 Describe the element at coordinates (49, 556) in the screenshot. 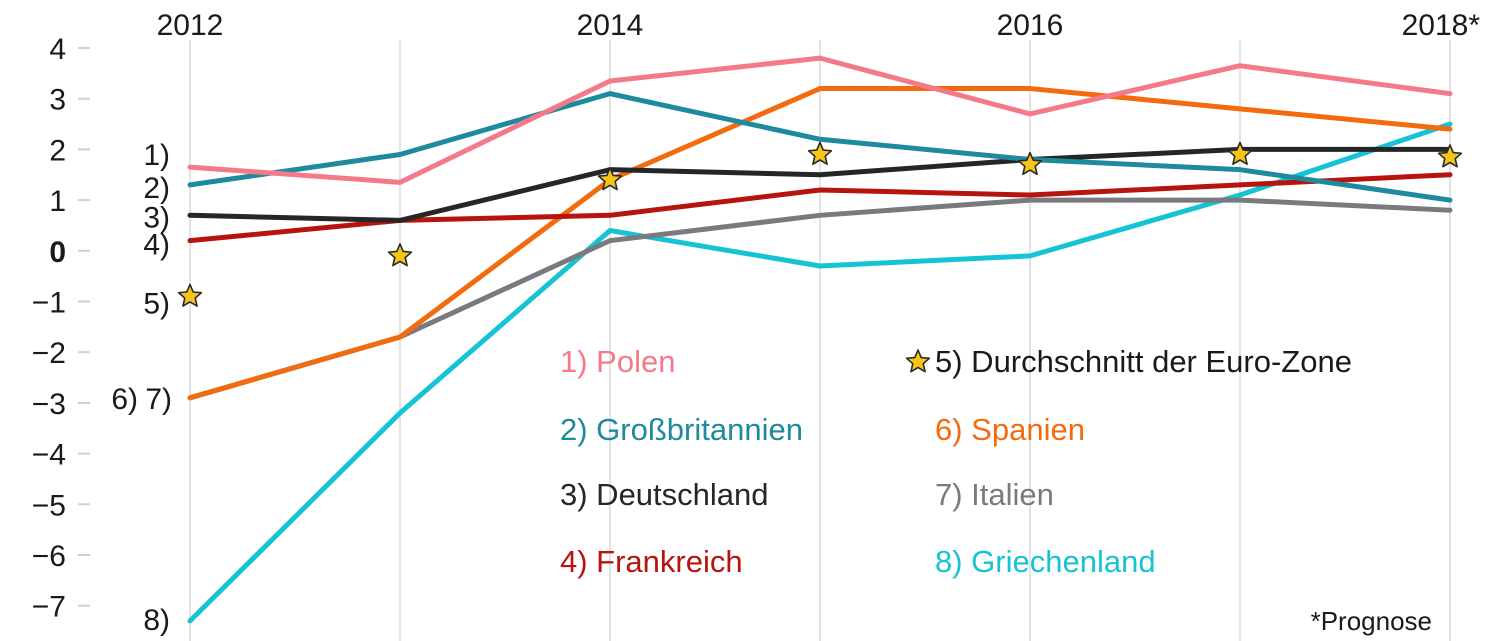

I see `y-tick-label: −6` at that location.